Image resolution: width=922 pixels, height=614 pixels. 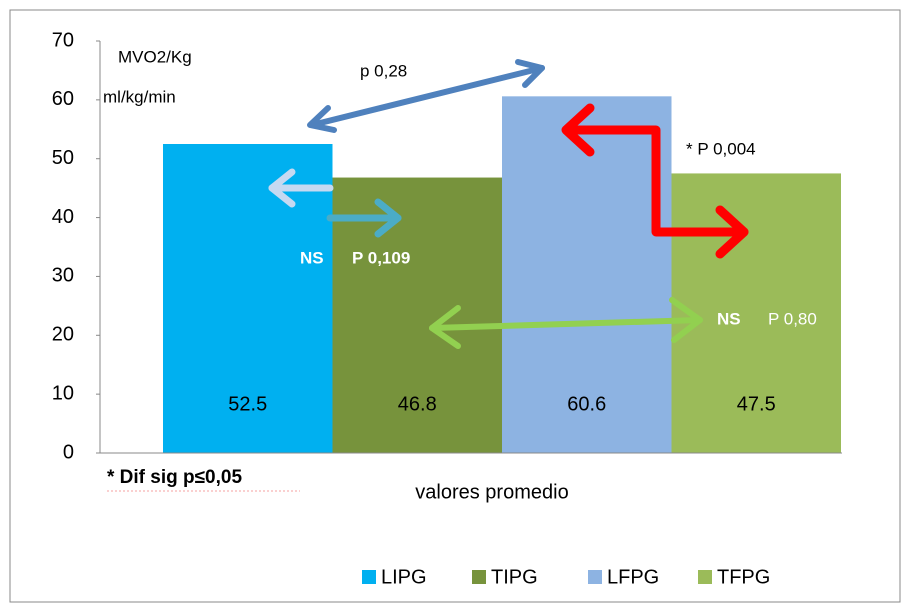 What do you see at coordinates (743, 577) in the screenshot?
I see `legend-label: TFPG` at bounding box center [743, 577].